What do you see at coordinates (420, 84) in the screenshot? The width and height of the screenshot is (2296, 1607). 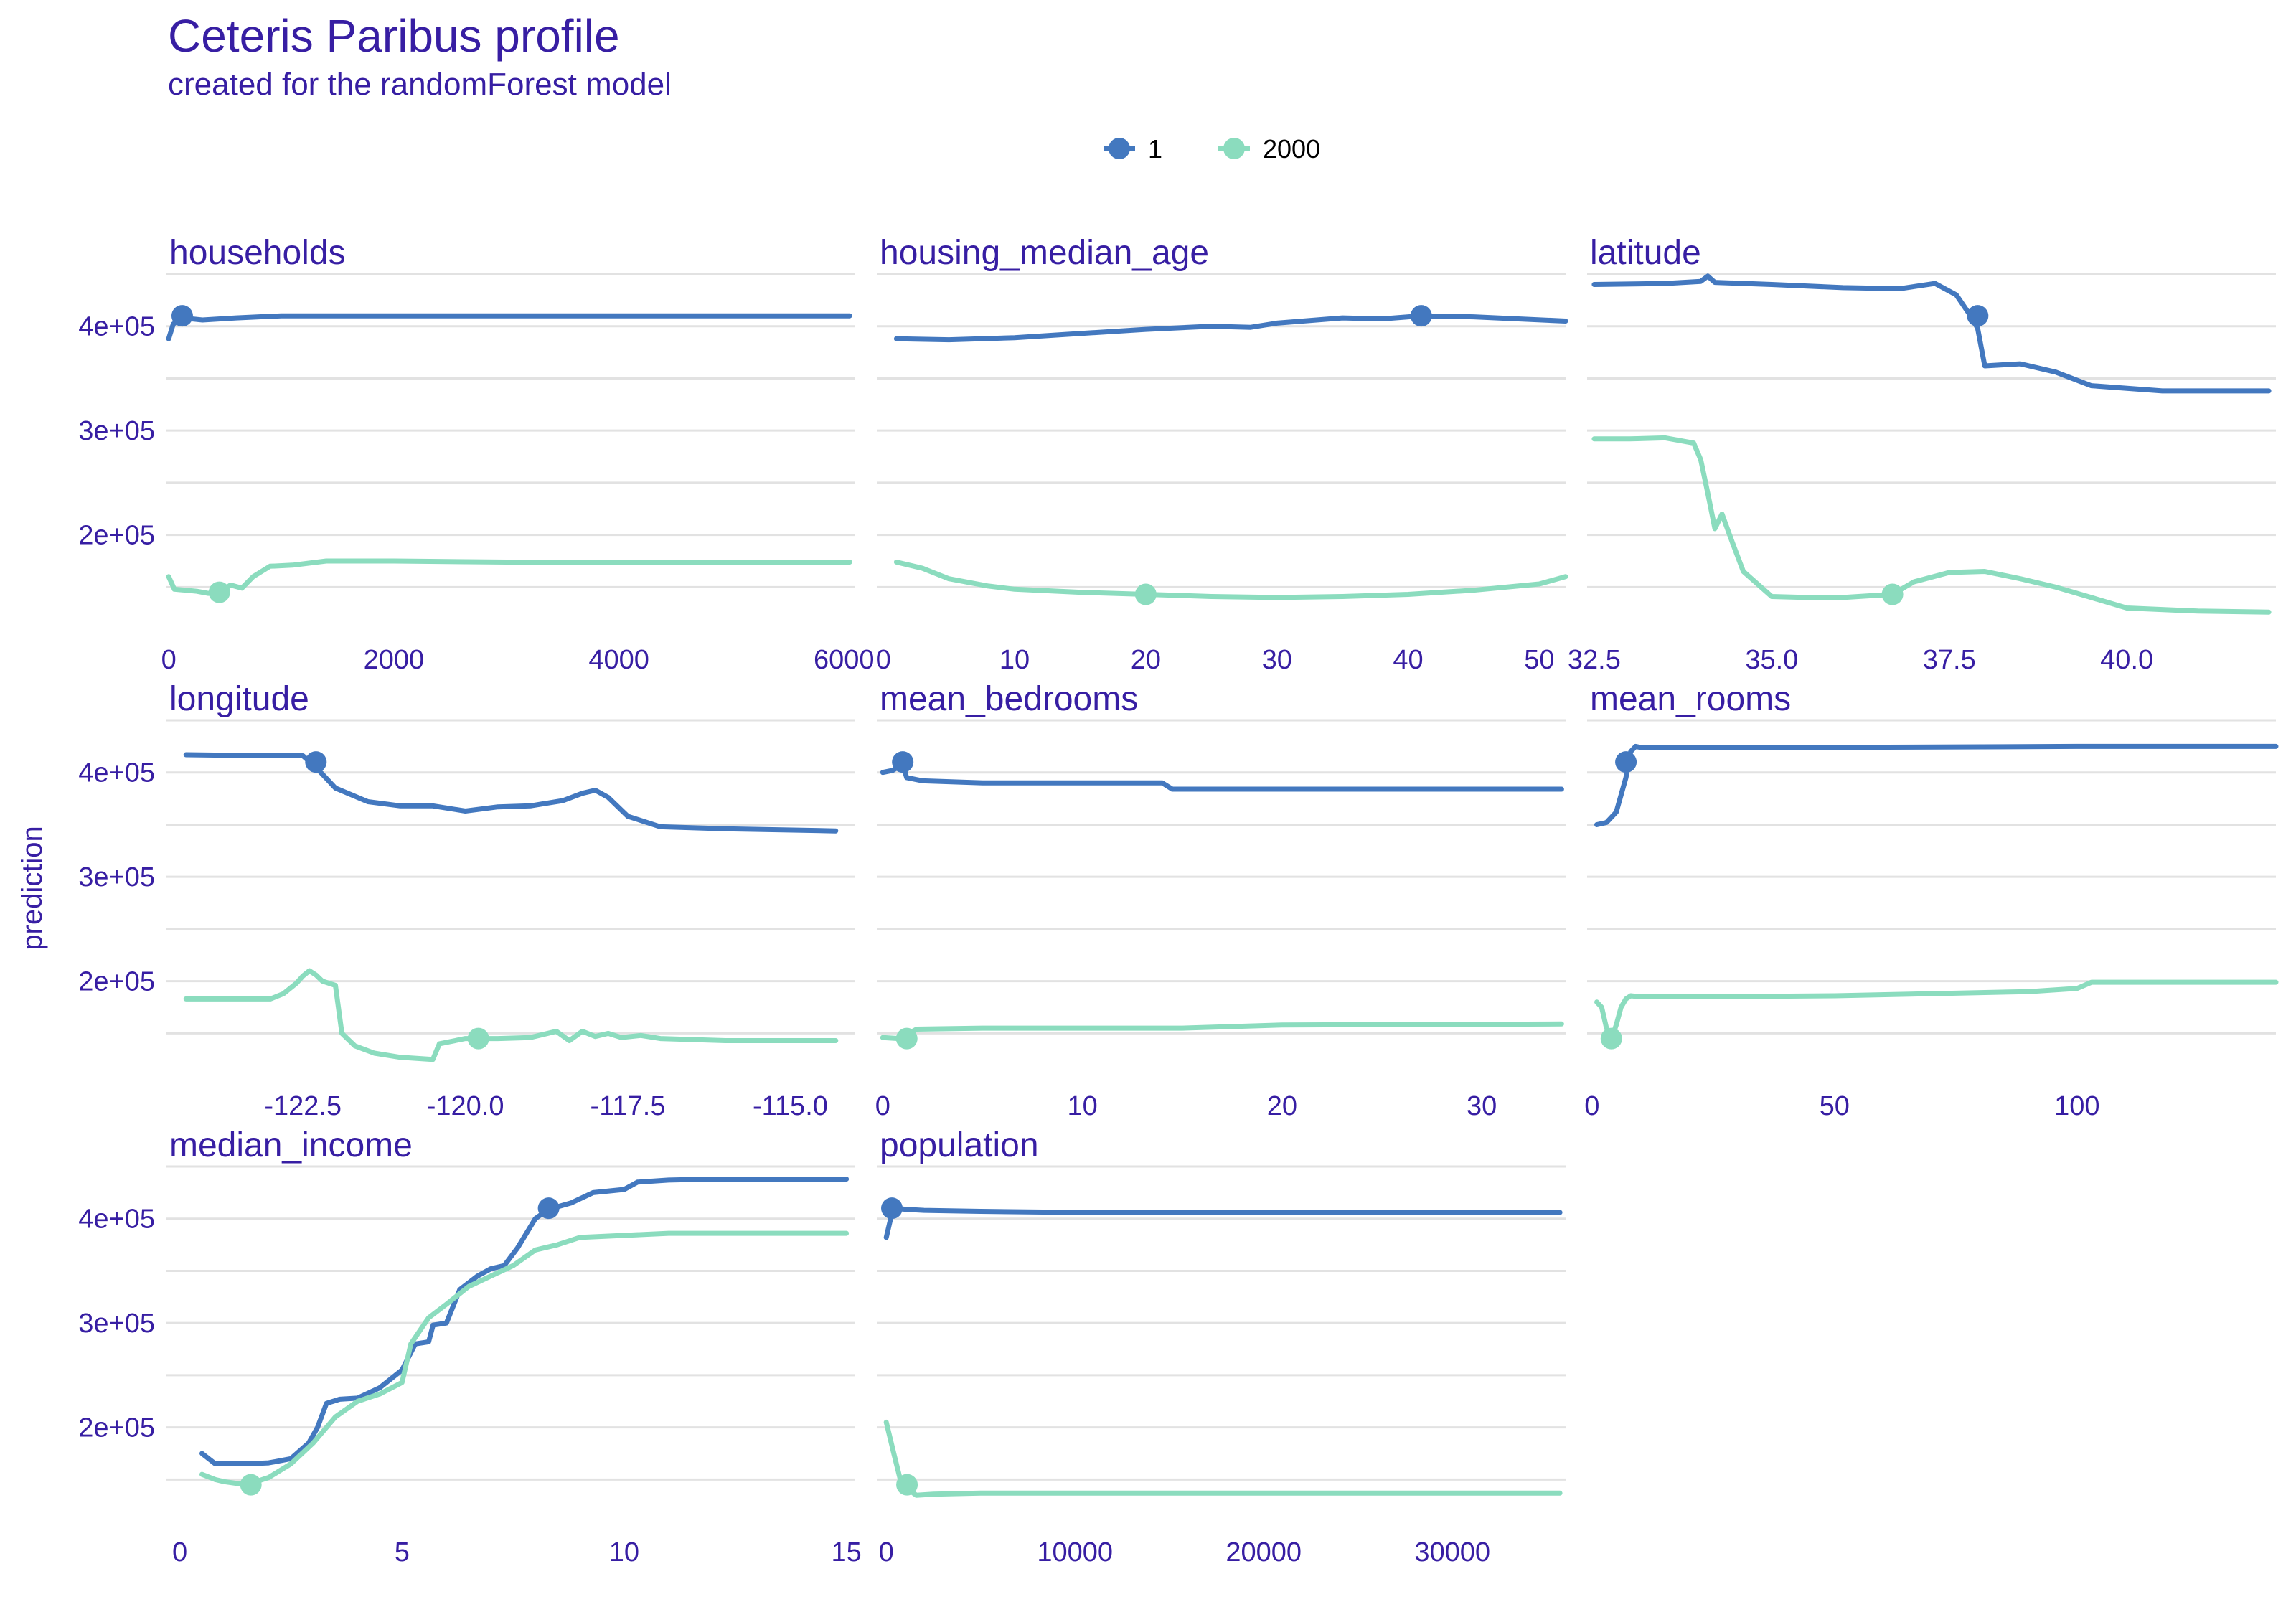 I see `chart-subtitle: created for the randomForest model` at bounding box center [420, 84].